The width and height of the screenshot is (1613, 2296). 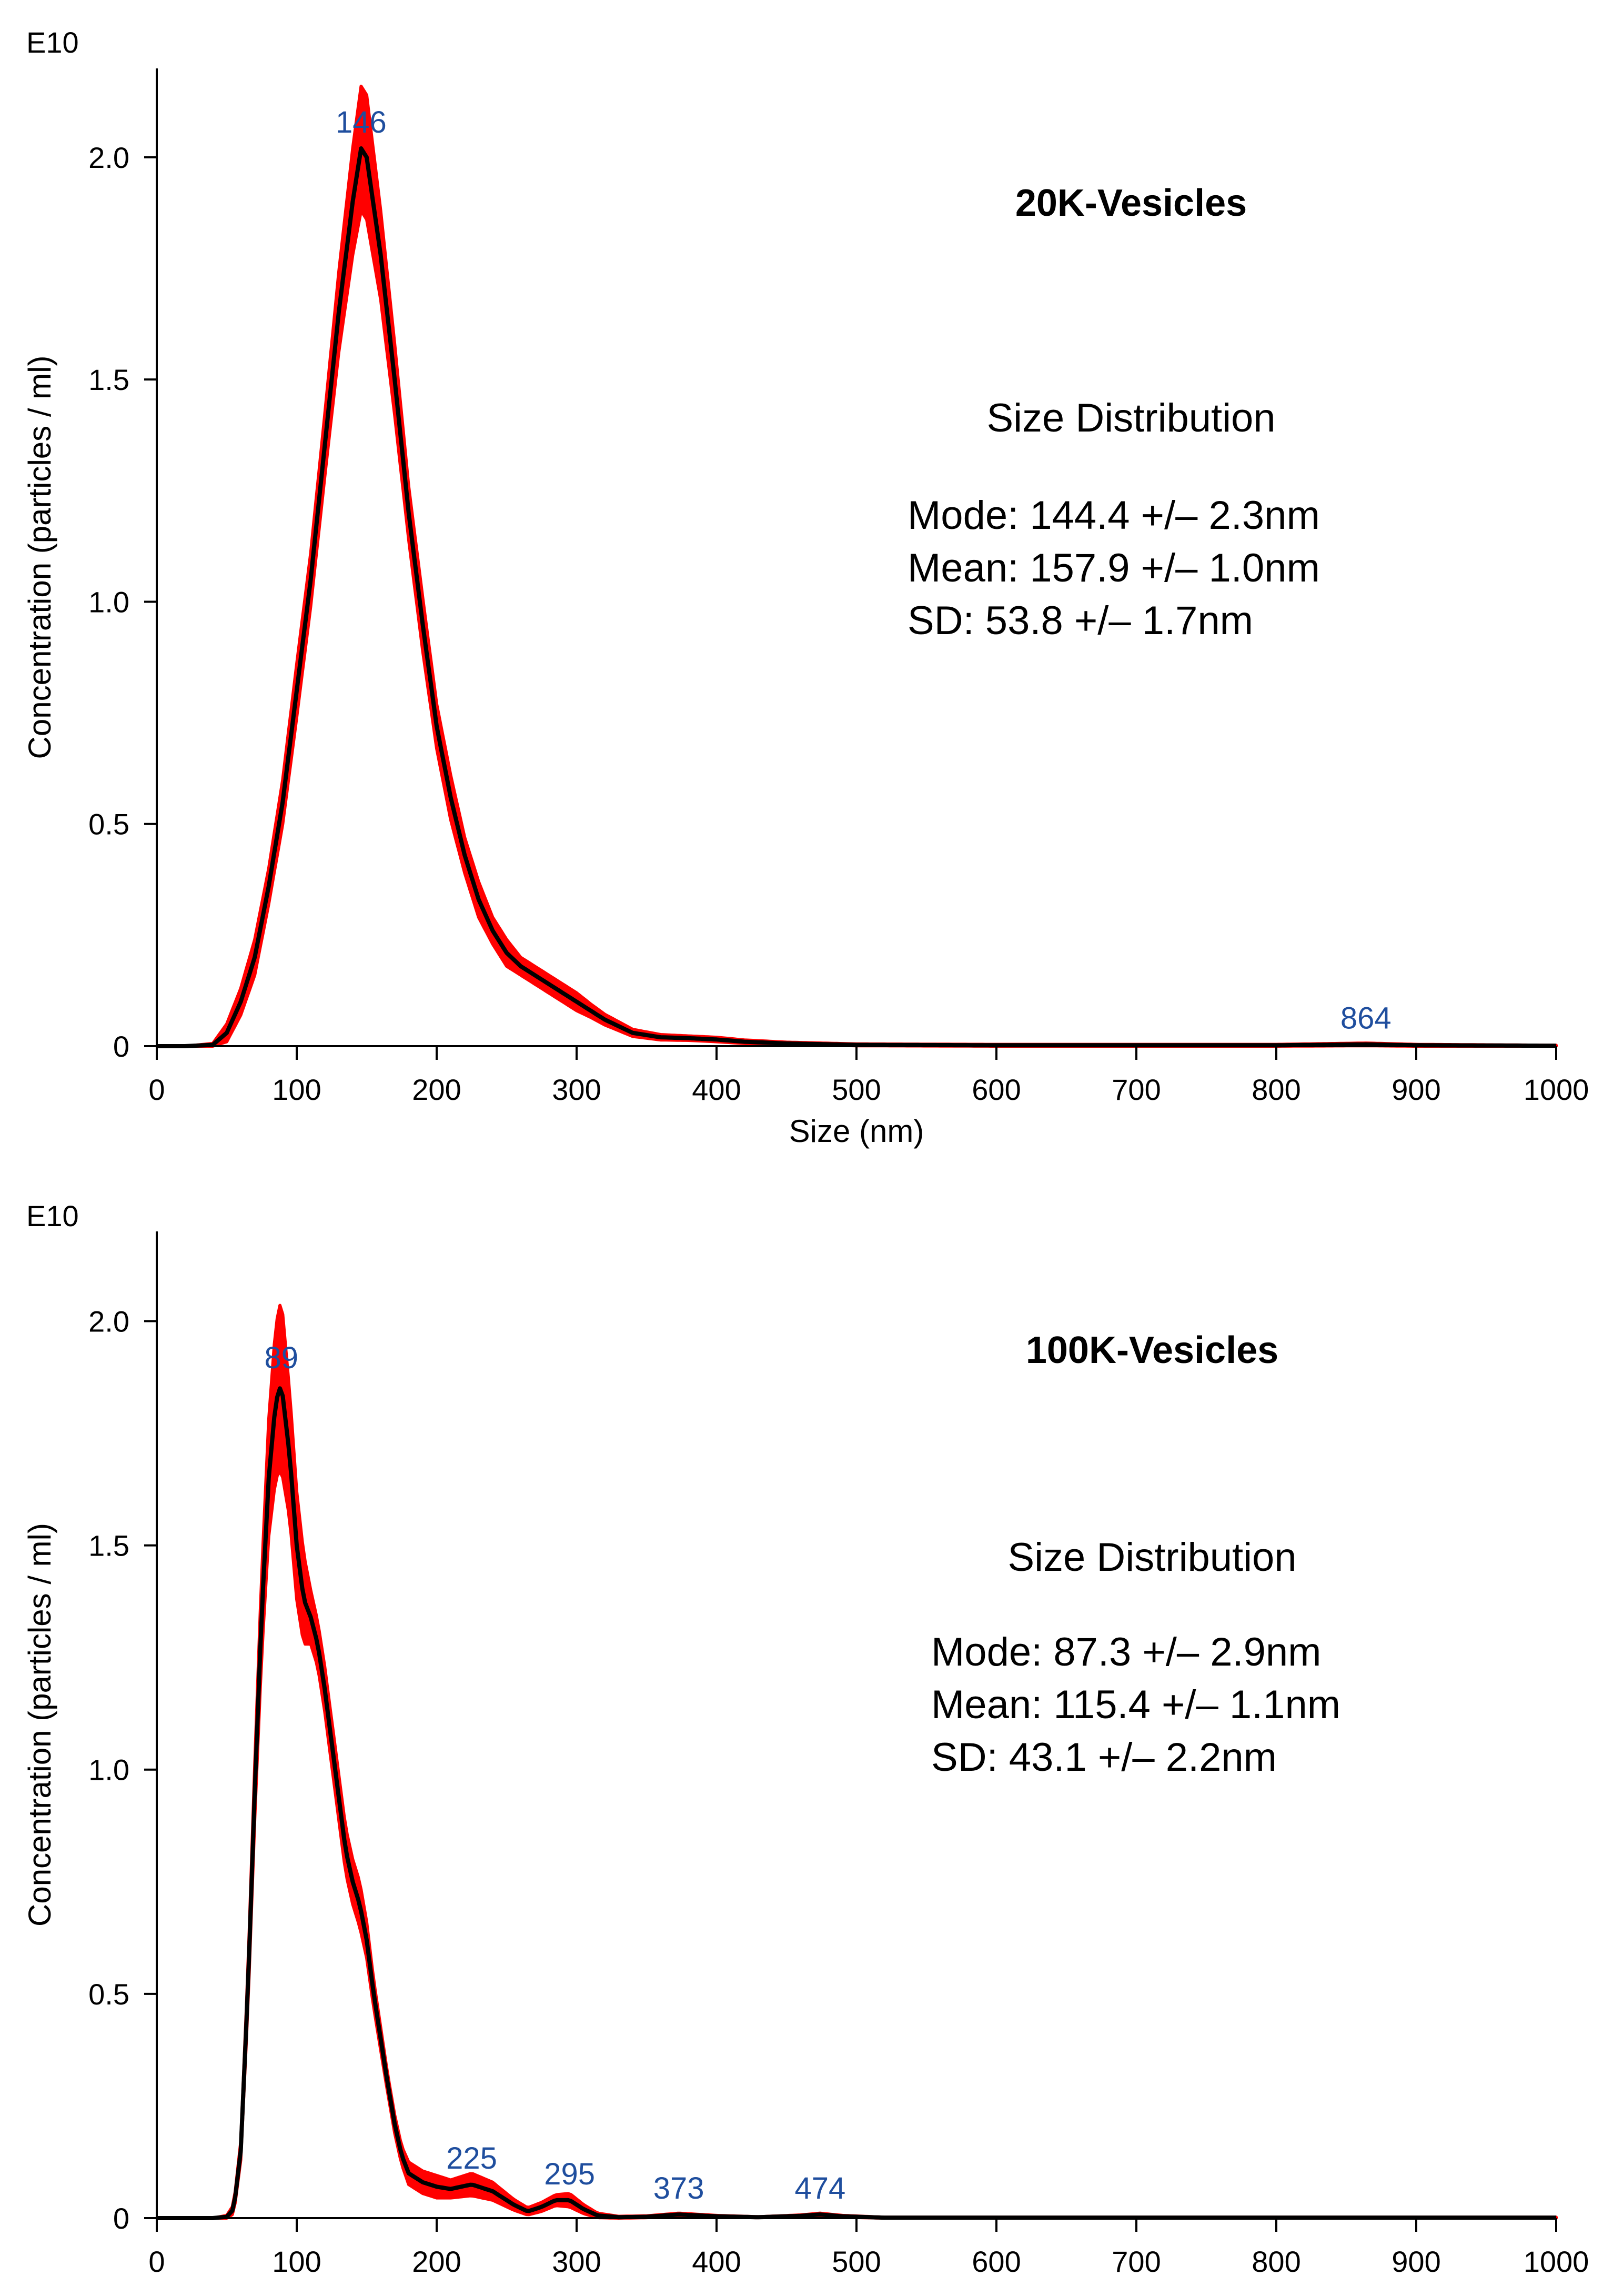 I want to click on peak-label: 89, so click(x=281, y=1358).